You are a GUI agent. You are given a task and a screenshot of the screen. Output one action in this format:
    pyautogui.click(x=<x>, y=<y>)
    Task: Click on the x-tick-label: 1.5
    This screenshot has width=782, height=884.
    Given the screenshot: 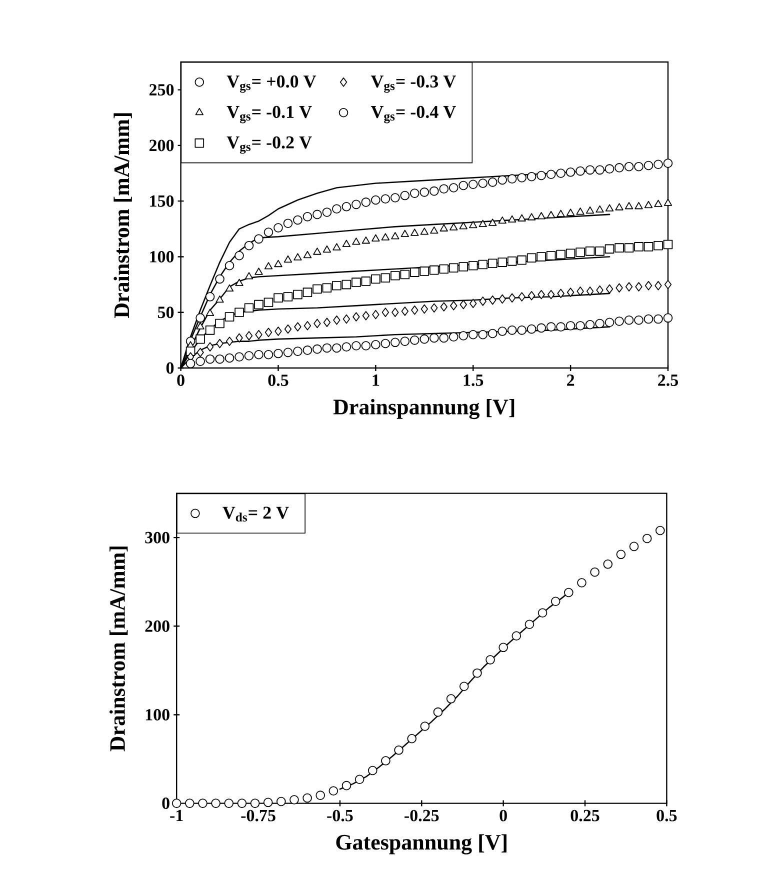 What is the action you would take?
    pyautogui.click(x=474, y=380)
    